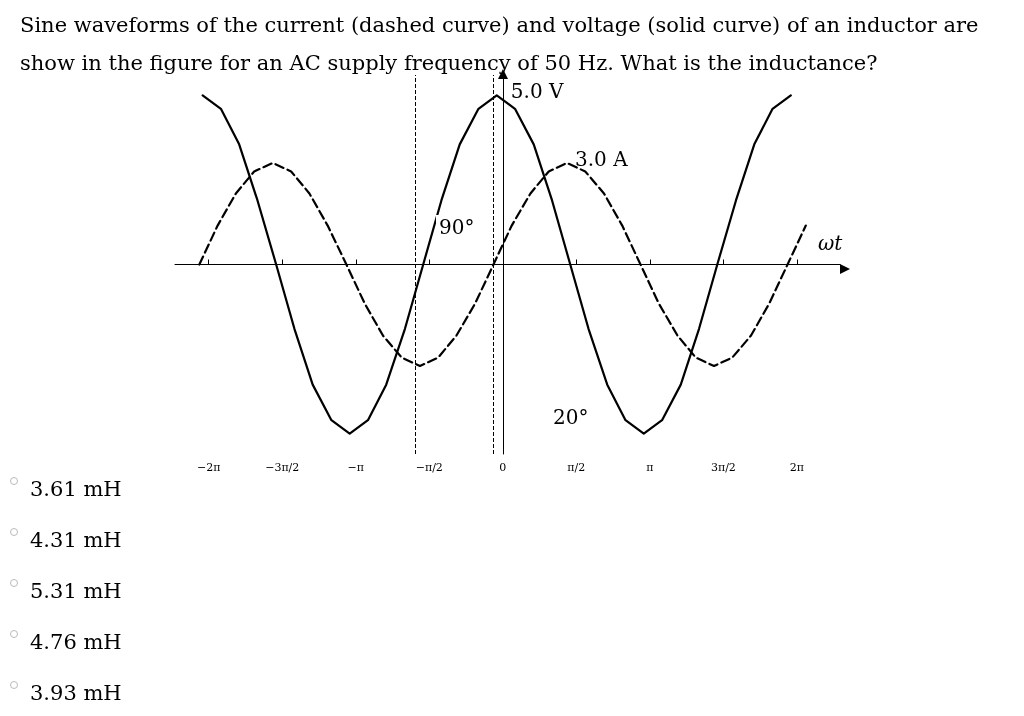 This screenshot has height=716, width=1024. I want to click on x-tick-label: −2π, so click(208, 467).